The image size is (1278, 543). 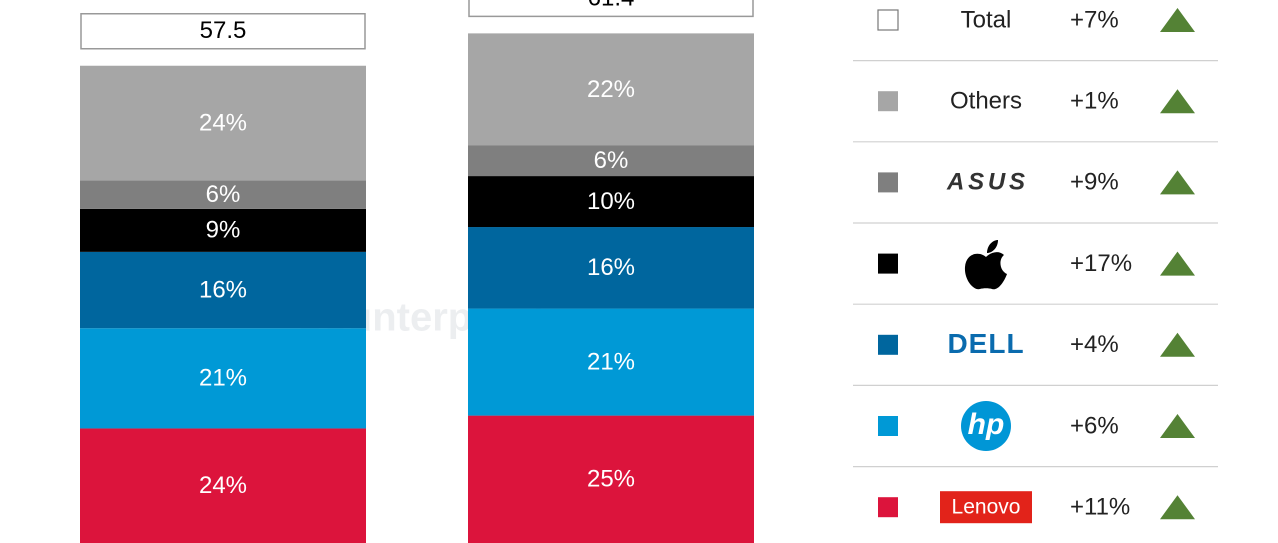 I want to click on legend-name: DELL, so click(x=985, y=343).